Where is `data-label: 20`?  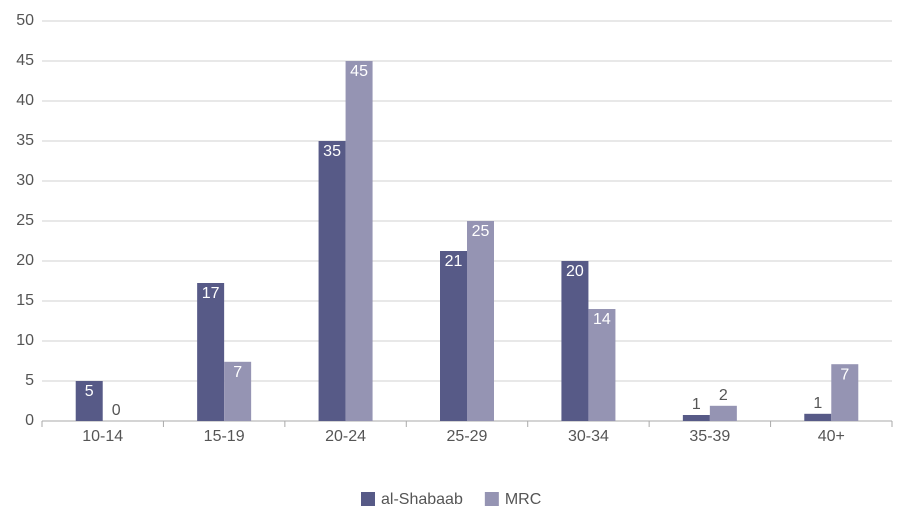 data-label: 20 is located at coordinates (575, 271).